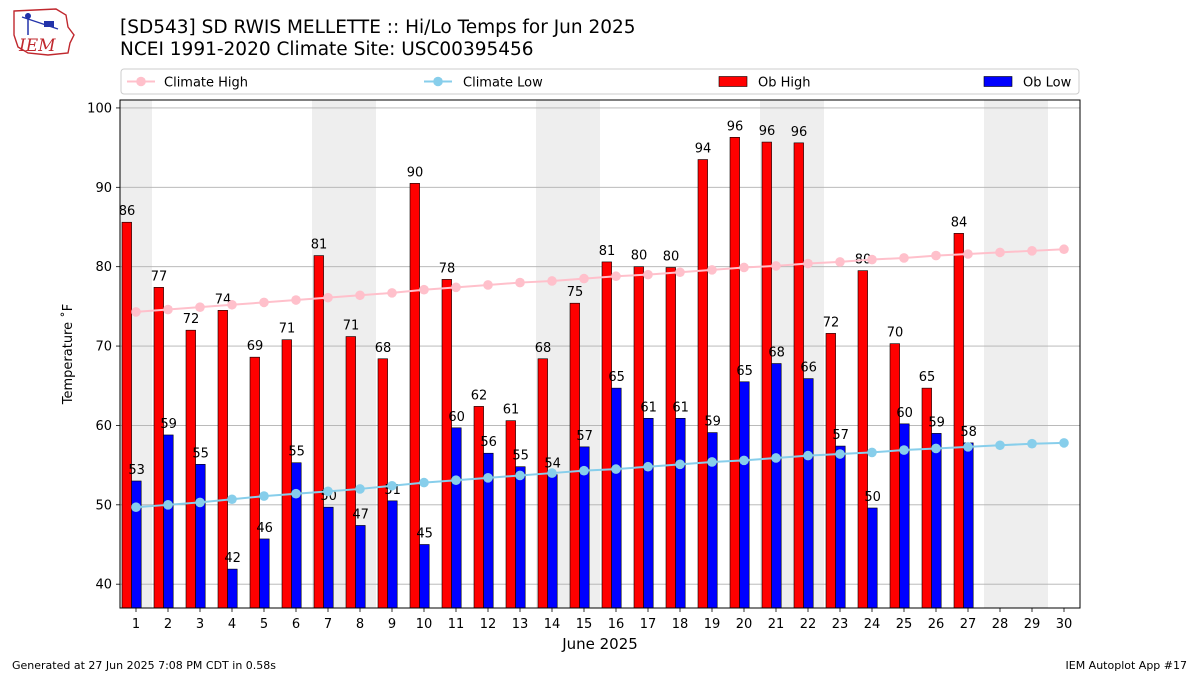 The width and height of the screenshot is (1200, 675). I want to click on x-tick-label: 23, so click(840, 624).